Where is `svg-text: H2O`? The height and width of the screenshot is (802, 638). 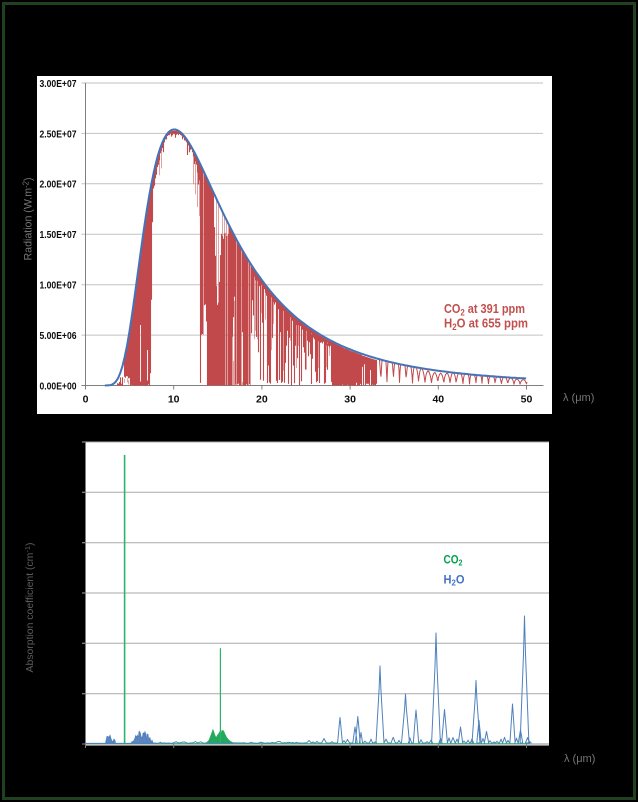
svg-text: H2O is located at coordinates (454, 580).